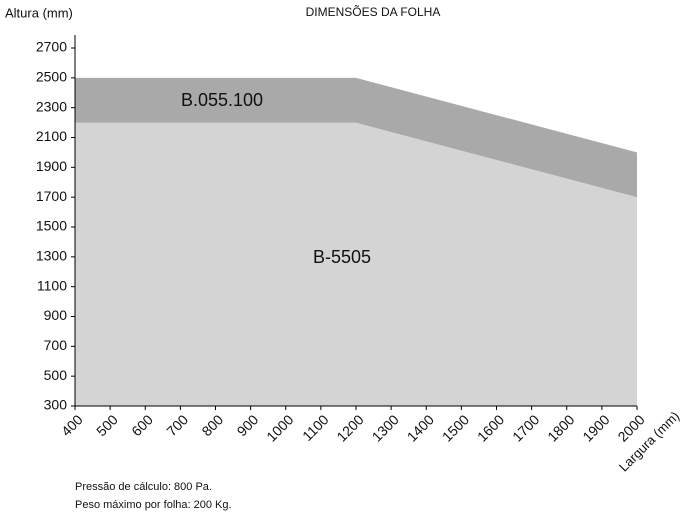  I want to click on x-tick-label: 600, so click(142, 425).